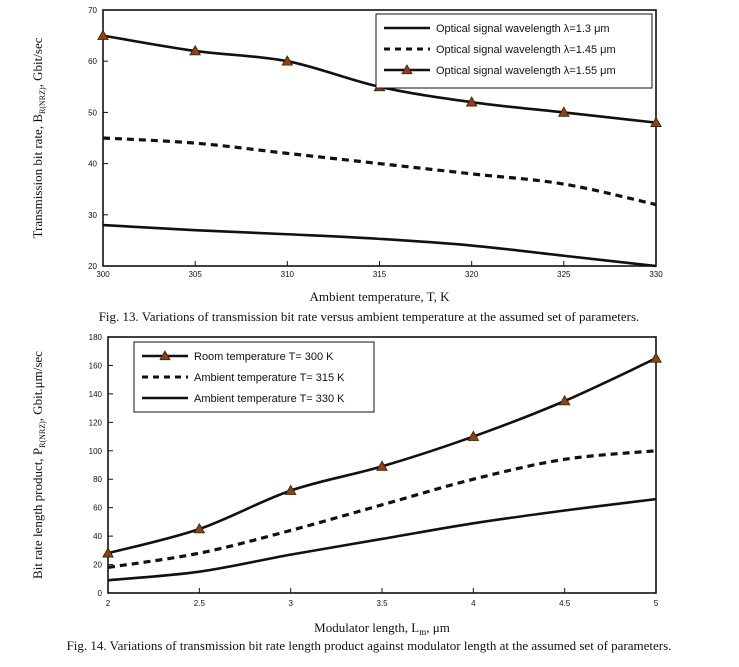 The width and height of the screenshot is (739, 667). I want to click on x-tick-label: 300, so click(103, 274).